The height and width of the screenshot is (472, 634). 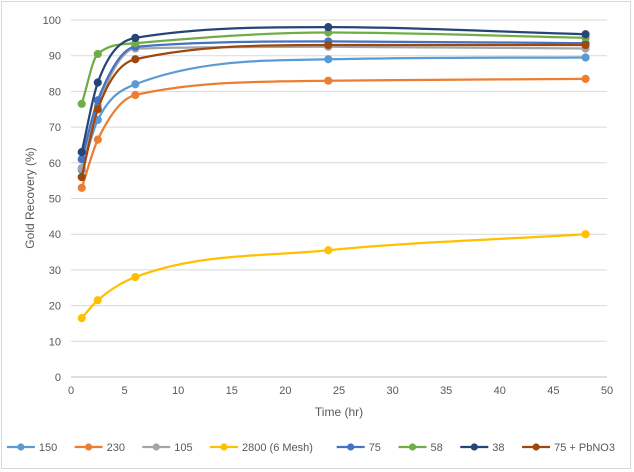 What do you see at coordinates (31, 448) in the screenshot?
I see `legend-item: 150` at bounding box center [31, 448].